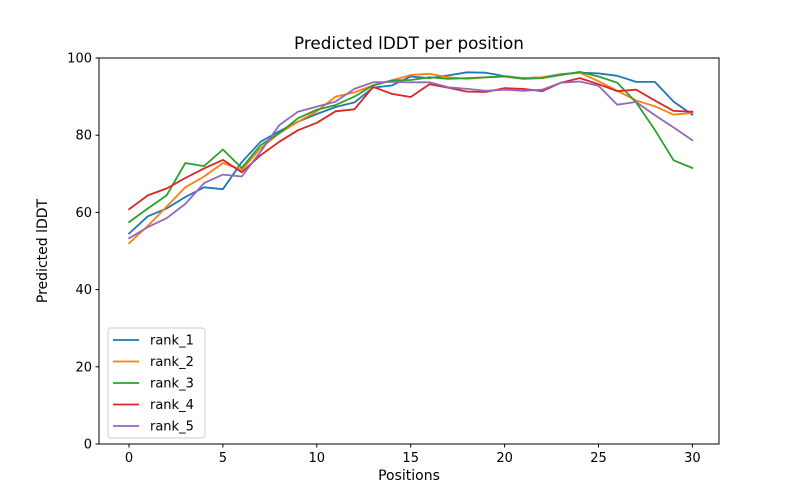 The image size is (800, 500). What do you see at coordinates (129, 458) in the screenshot?
I see `x-tick-label: 0` at bounding box center [129, 458].